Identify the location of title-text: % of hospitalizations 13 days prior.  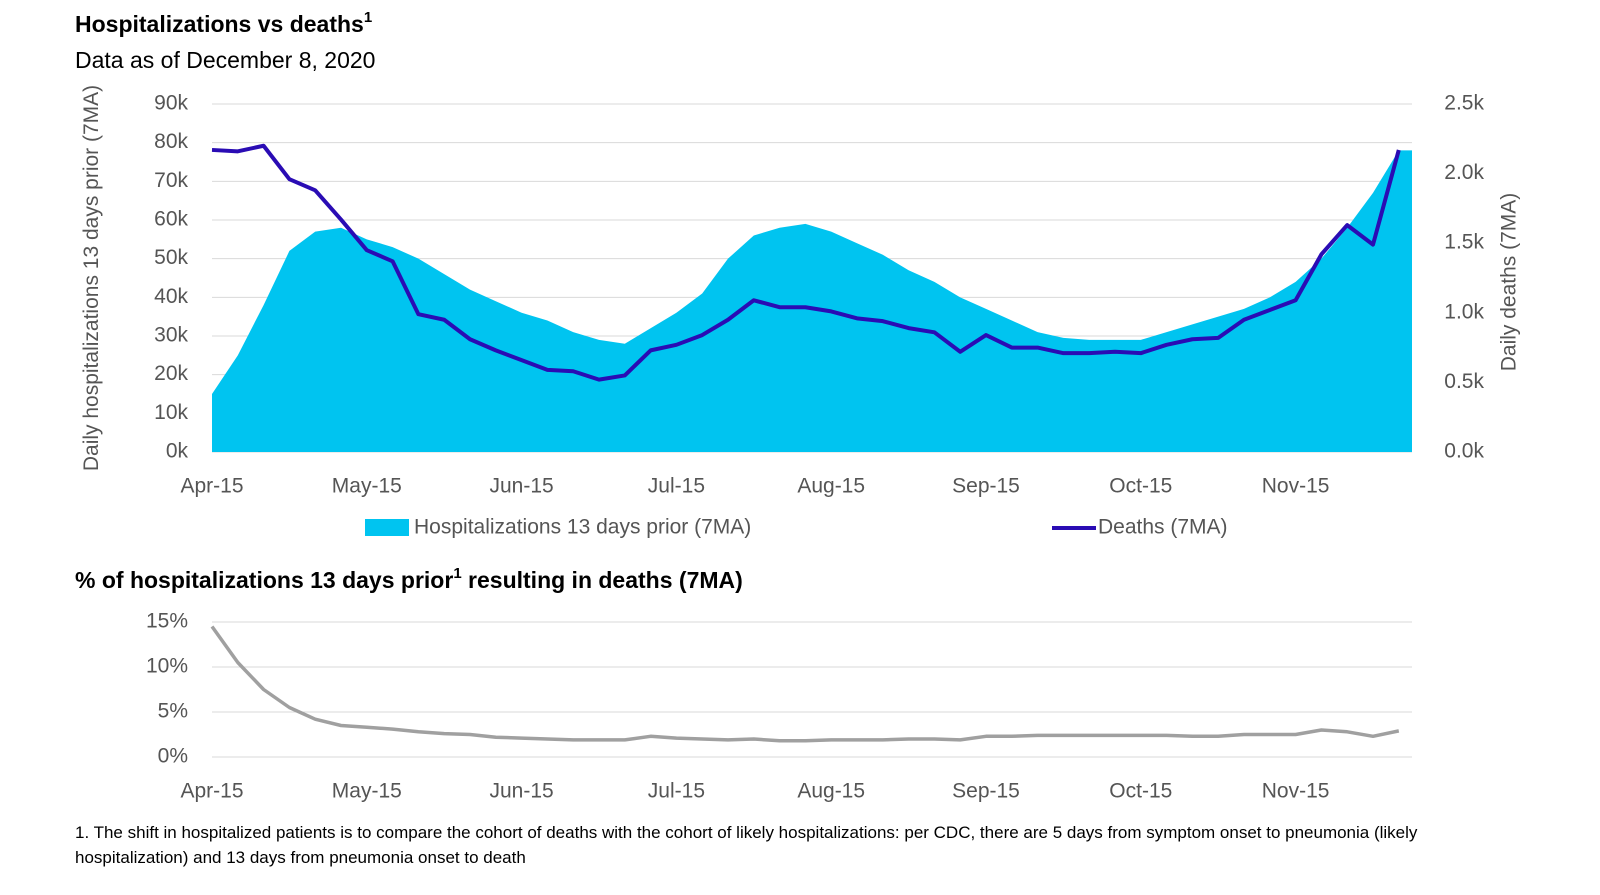
(264, 580).